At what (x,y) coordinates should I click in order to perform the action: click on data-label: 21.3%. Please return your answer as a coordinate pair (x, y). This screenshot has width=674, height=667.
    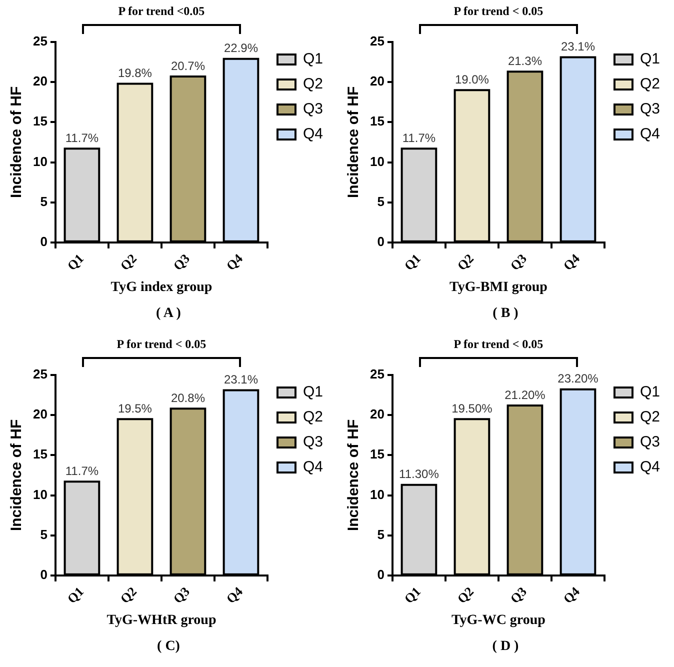
    Looking at the image, I should click on (525, 61).